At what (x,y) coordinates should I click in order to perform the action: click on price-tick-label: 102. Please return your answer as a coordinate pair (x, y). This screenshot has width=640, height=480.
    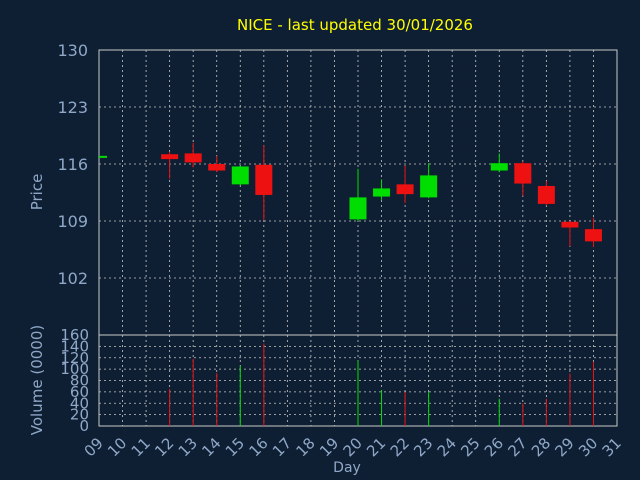
    Looking at the image, I should click on (72, 278).